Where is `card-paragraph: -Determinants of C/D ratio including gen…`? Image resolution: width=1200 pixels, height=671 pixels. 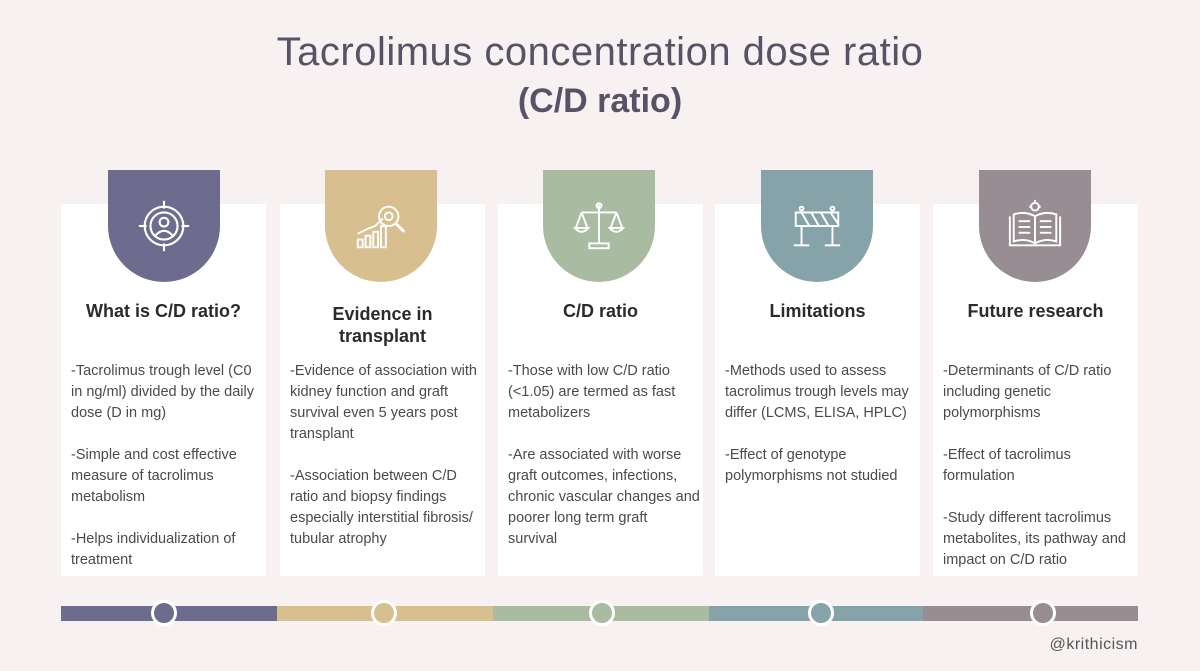 card-paragraph: -Determinants of C/D ratio including gen… is located at coordinates (1027, 392).